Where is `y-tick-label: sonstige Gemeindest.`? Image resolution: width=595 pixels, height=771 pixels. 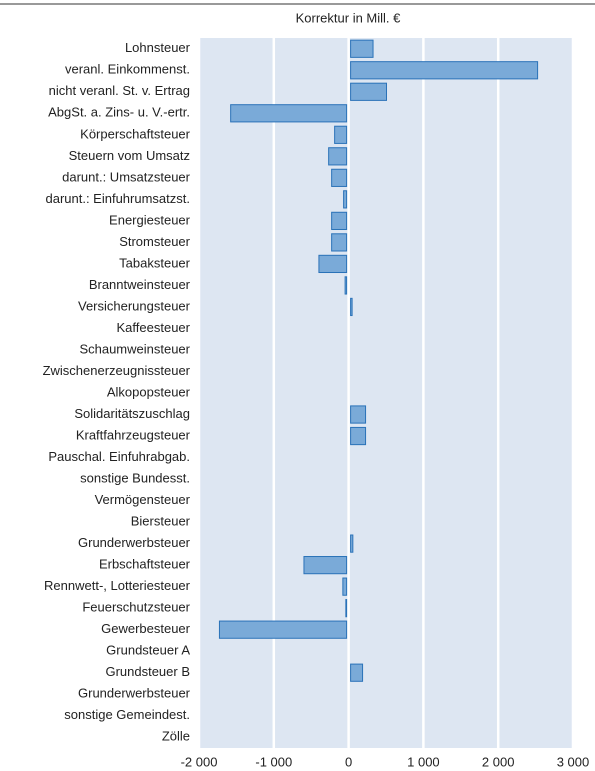
y-tick-label: sonstige Gemeindest. is located at coordinates (127, 714).